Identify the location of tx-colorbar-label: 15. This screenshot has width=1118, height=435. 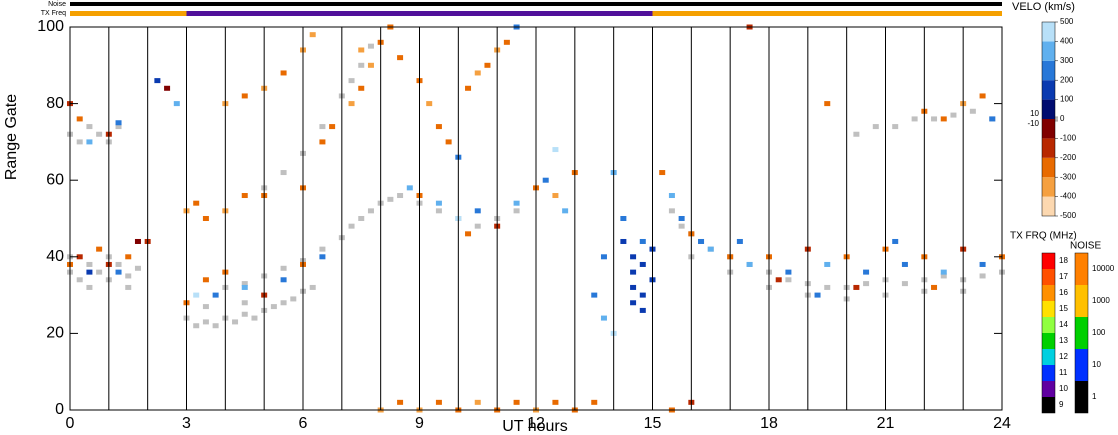
(1063, 308).